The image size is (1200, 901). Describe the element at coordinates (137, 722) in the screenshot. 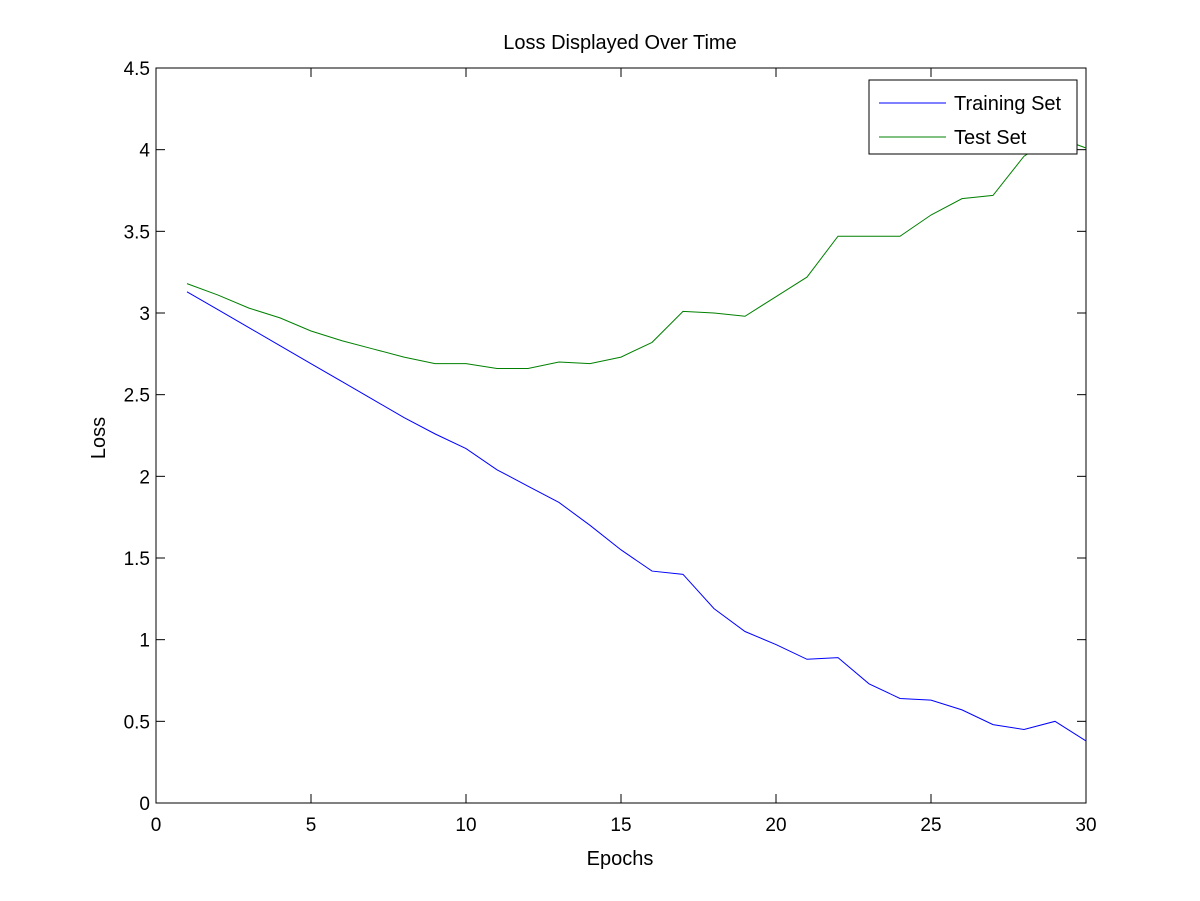

I see `y-tick-label: 0.5` at that location.